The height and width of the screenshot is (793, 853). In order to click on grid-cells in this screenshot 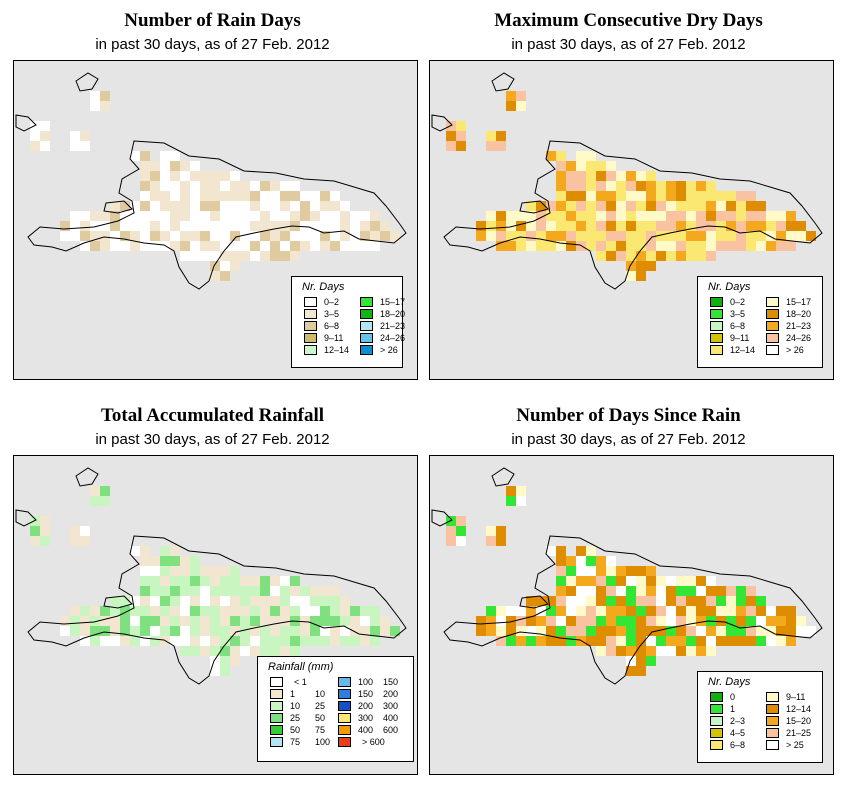, I will do `click(215, 581)`.